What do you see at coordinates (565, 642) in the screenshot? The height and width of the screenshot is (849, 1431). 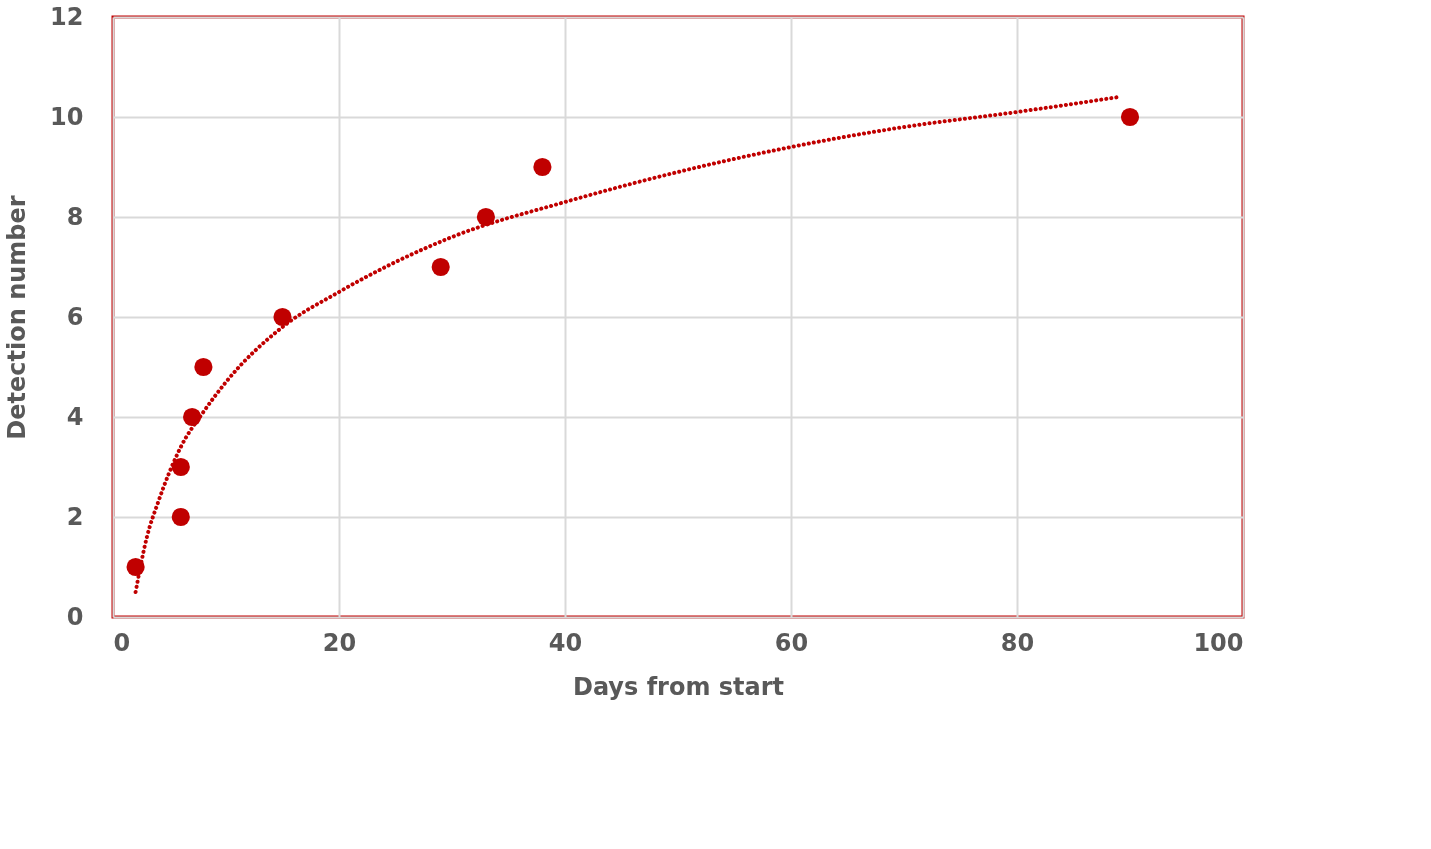 I see `x-tick-label: 40` at bounding box center [565, 642].